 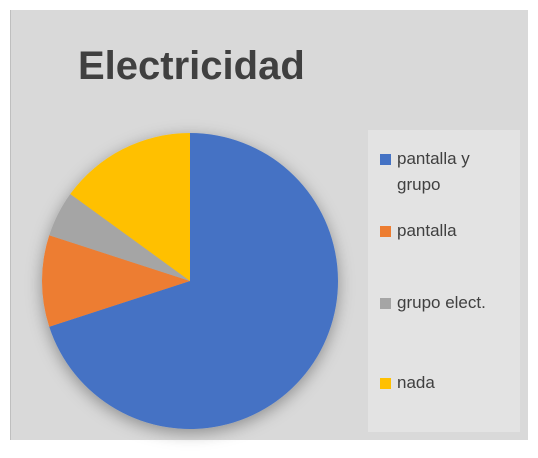 What do you see at coordinates (450, 383) in the screenshot?
I see `legend-entry: nada` at bounding box center [450, 383].